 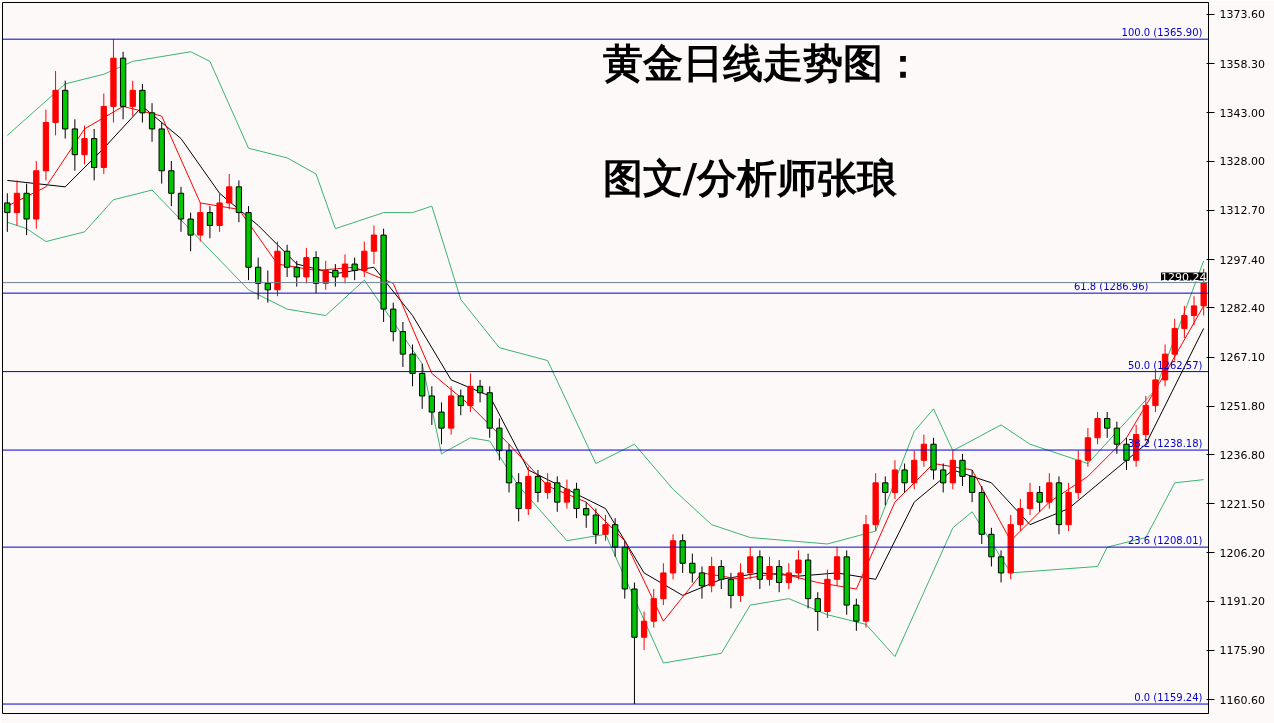 I want to click on y-tick-label: 1343.00, so click(x=1242, y=113).